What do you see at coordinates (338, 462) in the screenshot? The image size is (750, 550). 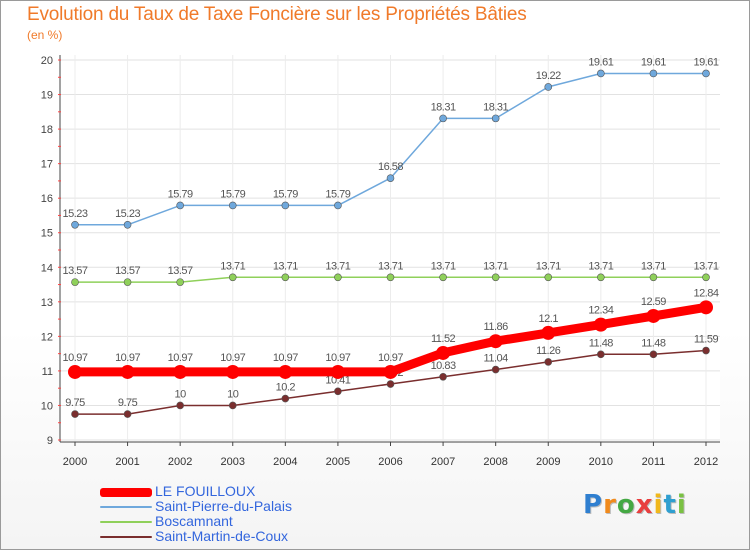 I see `x-tick-label: 2005` at bounding box center [338, 462].